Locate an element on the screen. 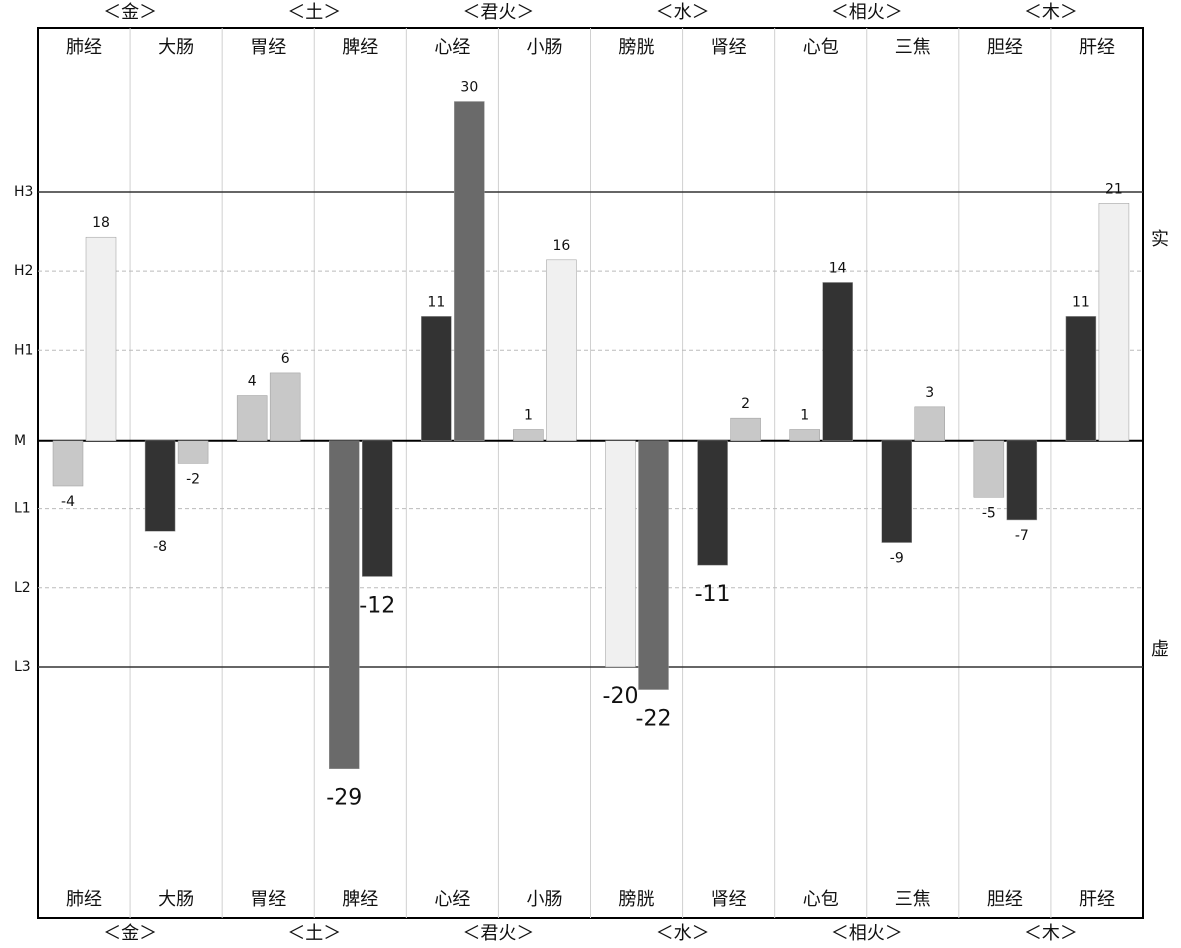 This screenshot has width=1181, height=948. x-tick-label-bottom: 胆经 is located at coordinates (1005, 899).